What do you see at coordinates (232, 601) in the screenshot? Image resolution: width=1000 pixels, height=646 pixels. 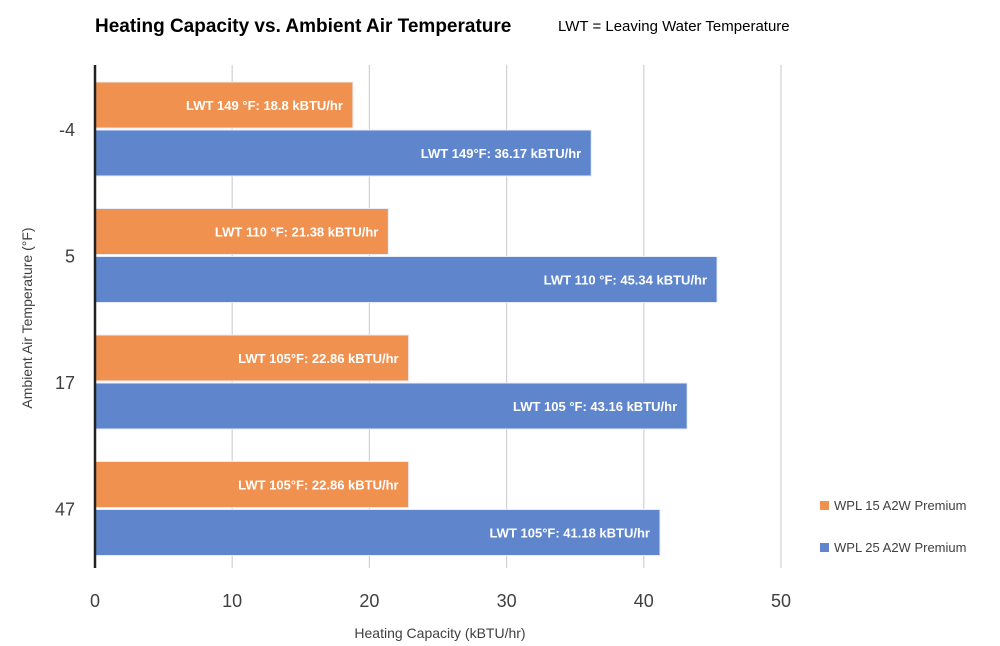 I see `x-tick-label: 10` at bounding box center [232, 601].